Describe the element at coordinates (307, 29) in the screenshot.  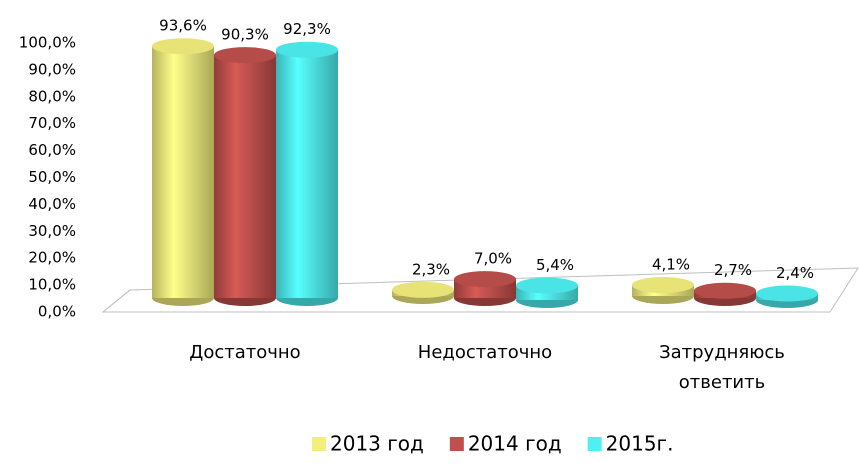
I see `data-label: 92,3%` at that location.